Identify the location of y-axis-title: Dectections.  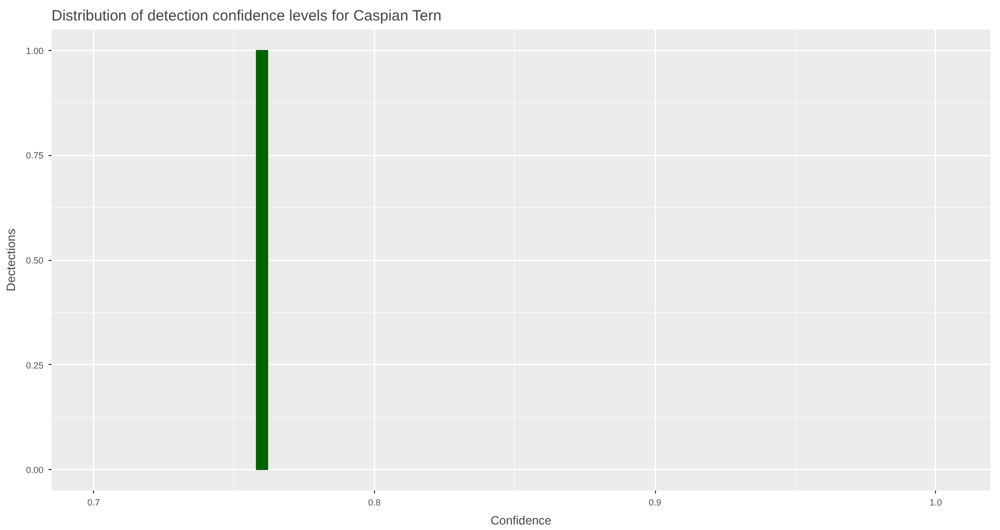
(11, 260).